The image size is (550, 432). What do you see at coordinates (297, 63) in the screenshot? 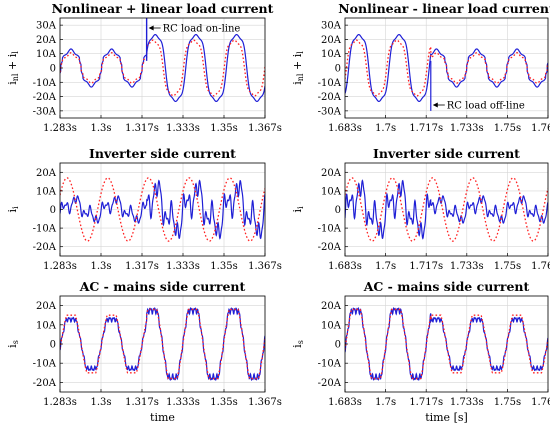
I see `y-label-text: + i` at bounding box center [297, 63].